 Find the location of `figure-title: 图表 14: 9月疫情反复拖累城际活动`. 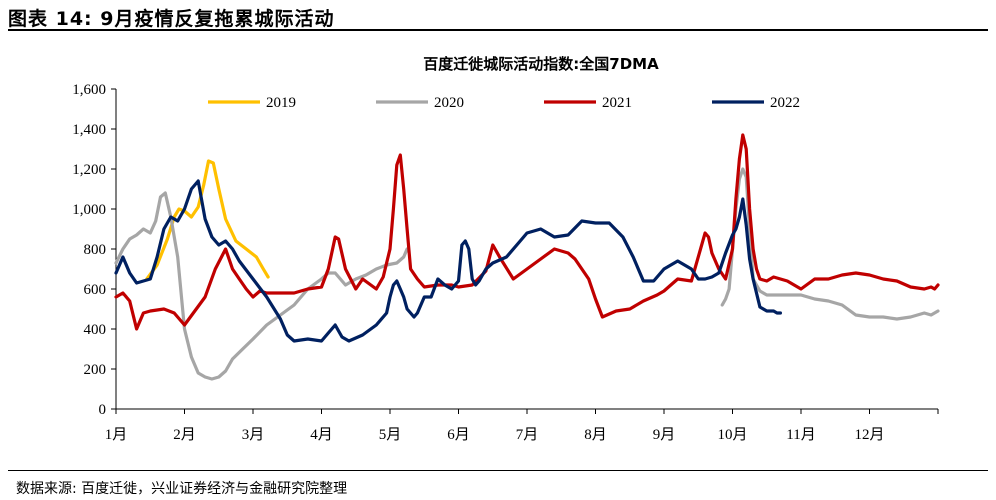

figure-title: 图表 14: 9月疫情反复拖累城际活动 is located at coordinates (171, 19).